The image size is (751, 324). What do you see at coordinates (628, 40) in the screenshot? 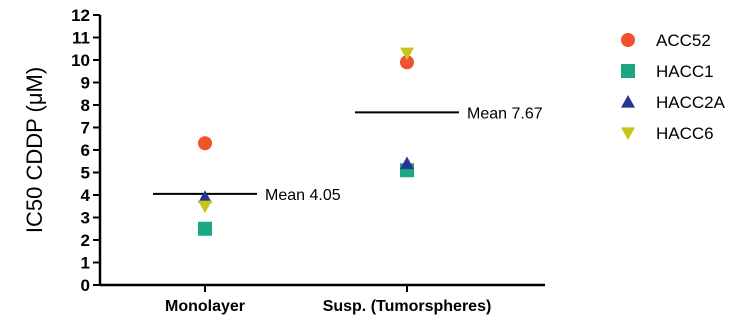
I see `legend-marker-acc52` at bounding box center [628, 40].